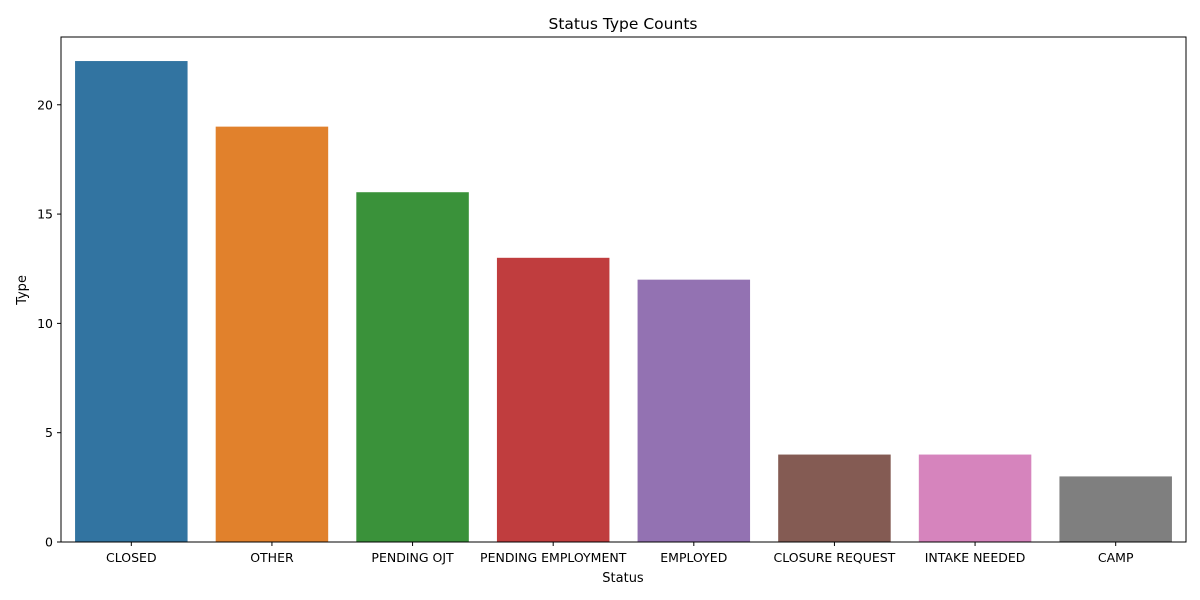  What do you see at coordinates (412, 367) in the screenshot?
I see `bar-pending-ojt` at bounding box center [412, 367].